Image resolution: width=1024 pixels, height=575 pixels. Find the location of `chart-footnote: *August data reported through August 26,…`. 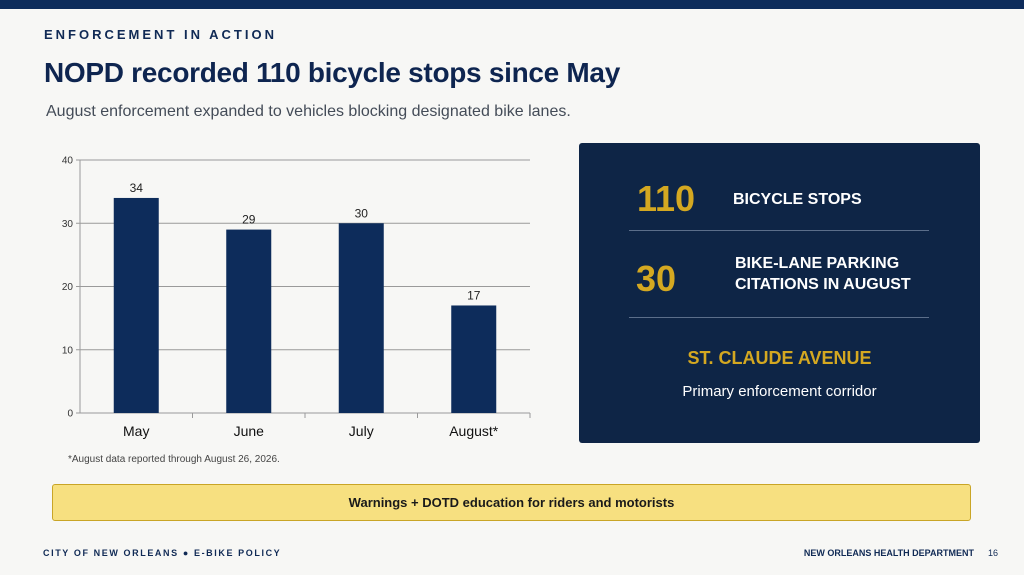

chart-footnote: *August data reported through August 26,… is located at coordinates (174, 459).